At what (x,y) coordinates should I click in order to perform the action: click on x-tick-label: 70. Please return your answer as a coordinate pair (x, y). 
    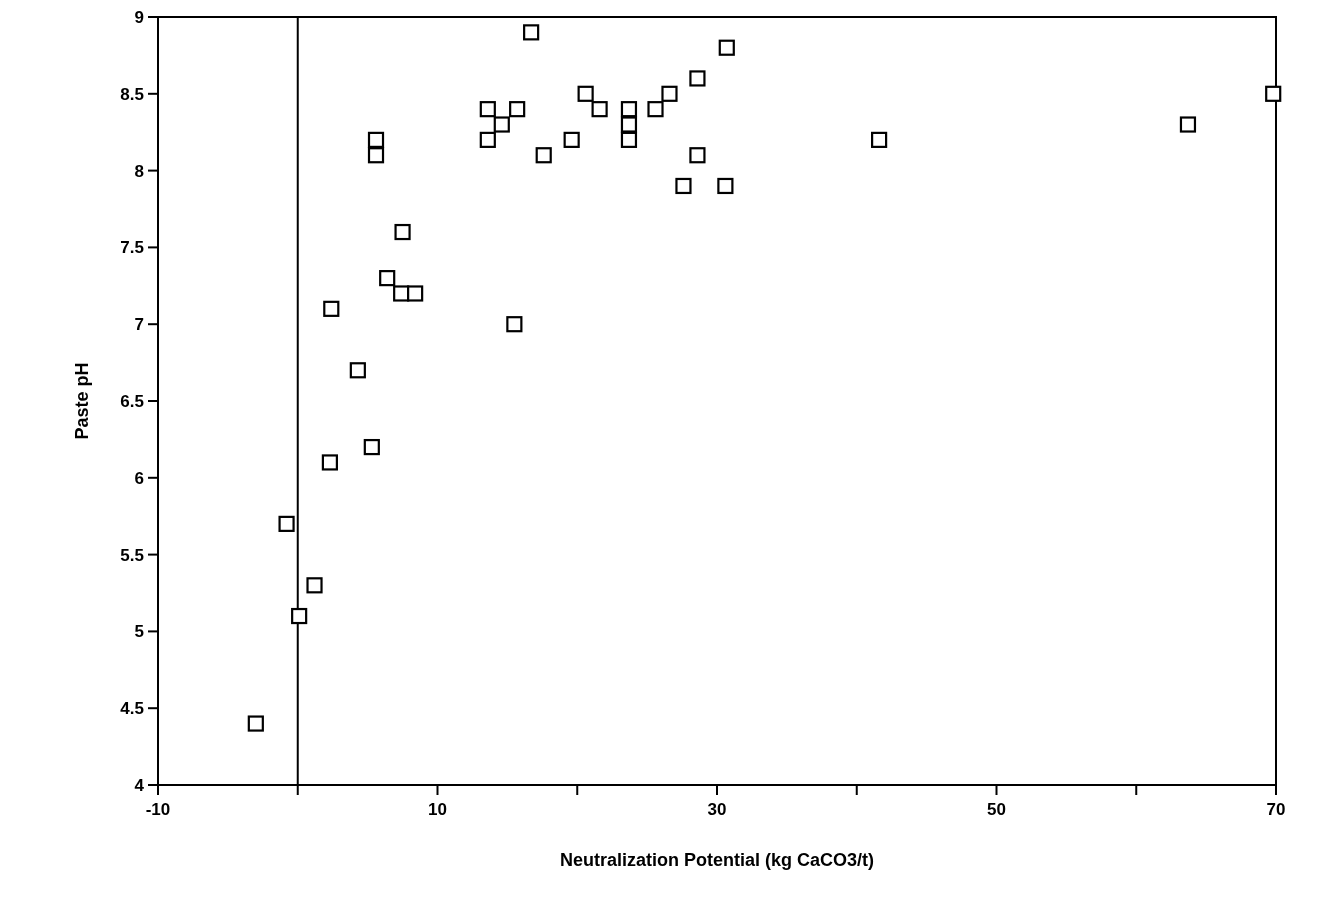
    Looking at the image, I should click on (1276, 809).